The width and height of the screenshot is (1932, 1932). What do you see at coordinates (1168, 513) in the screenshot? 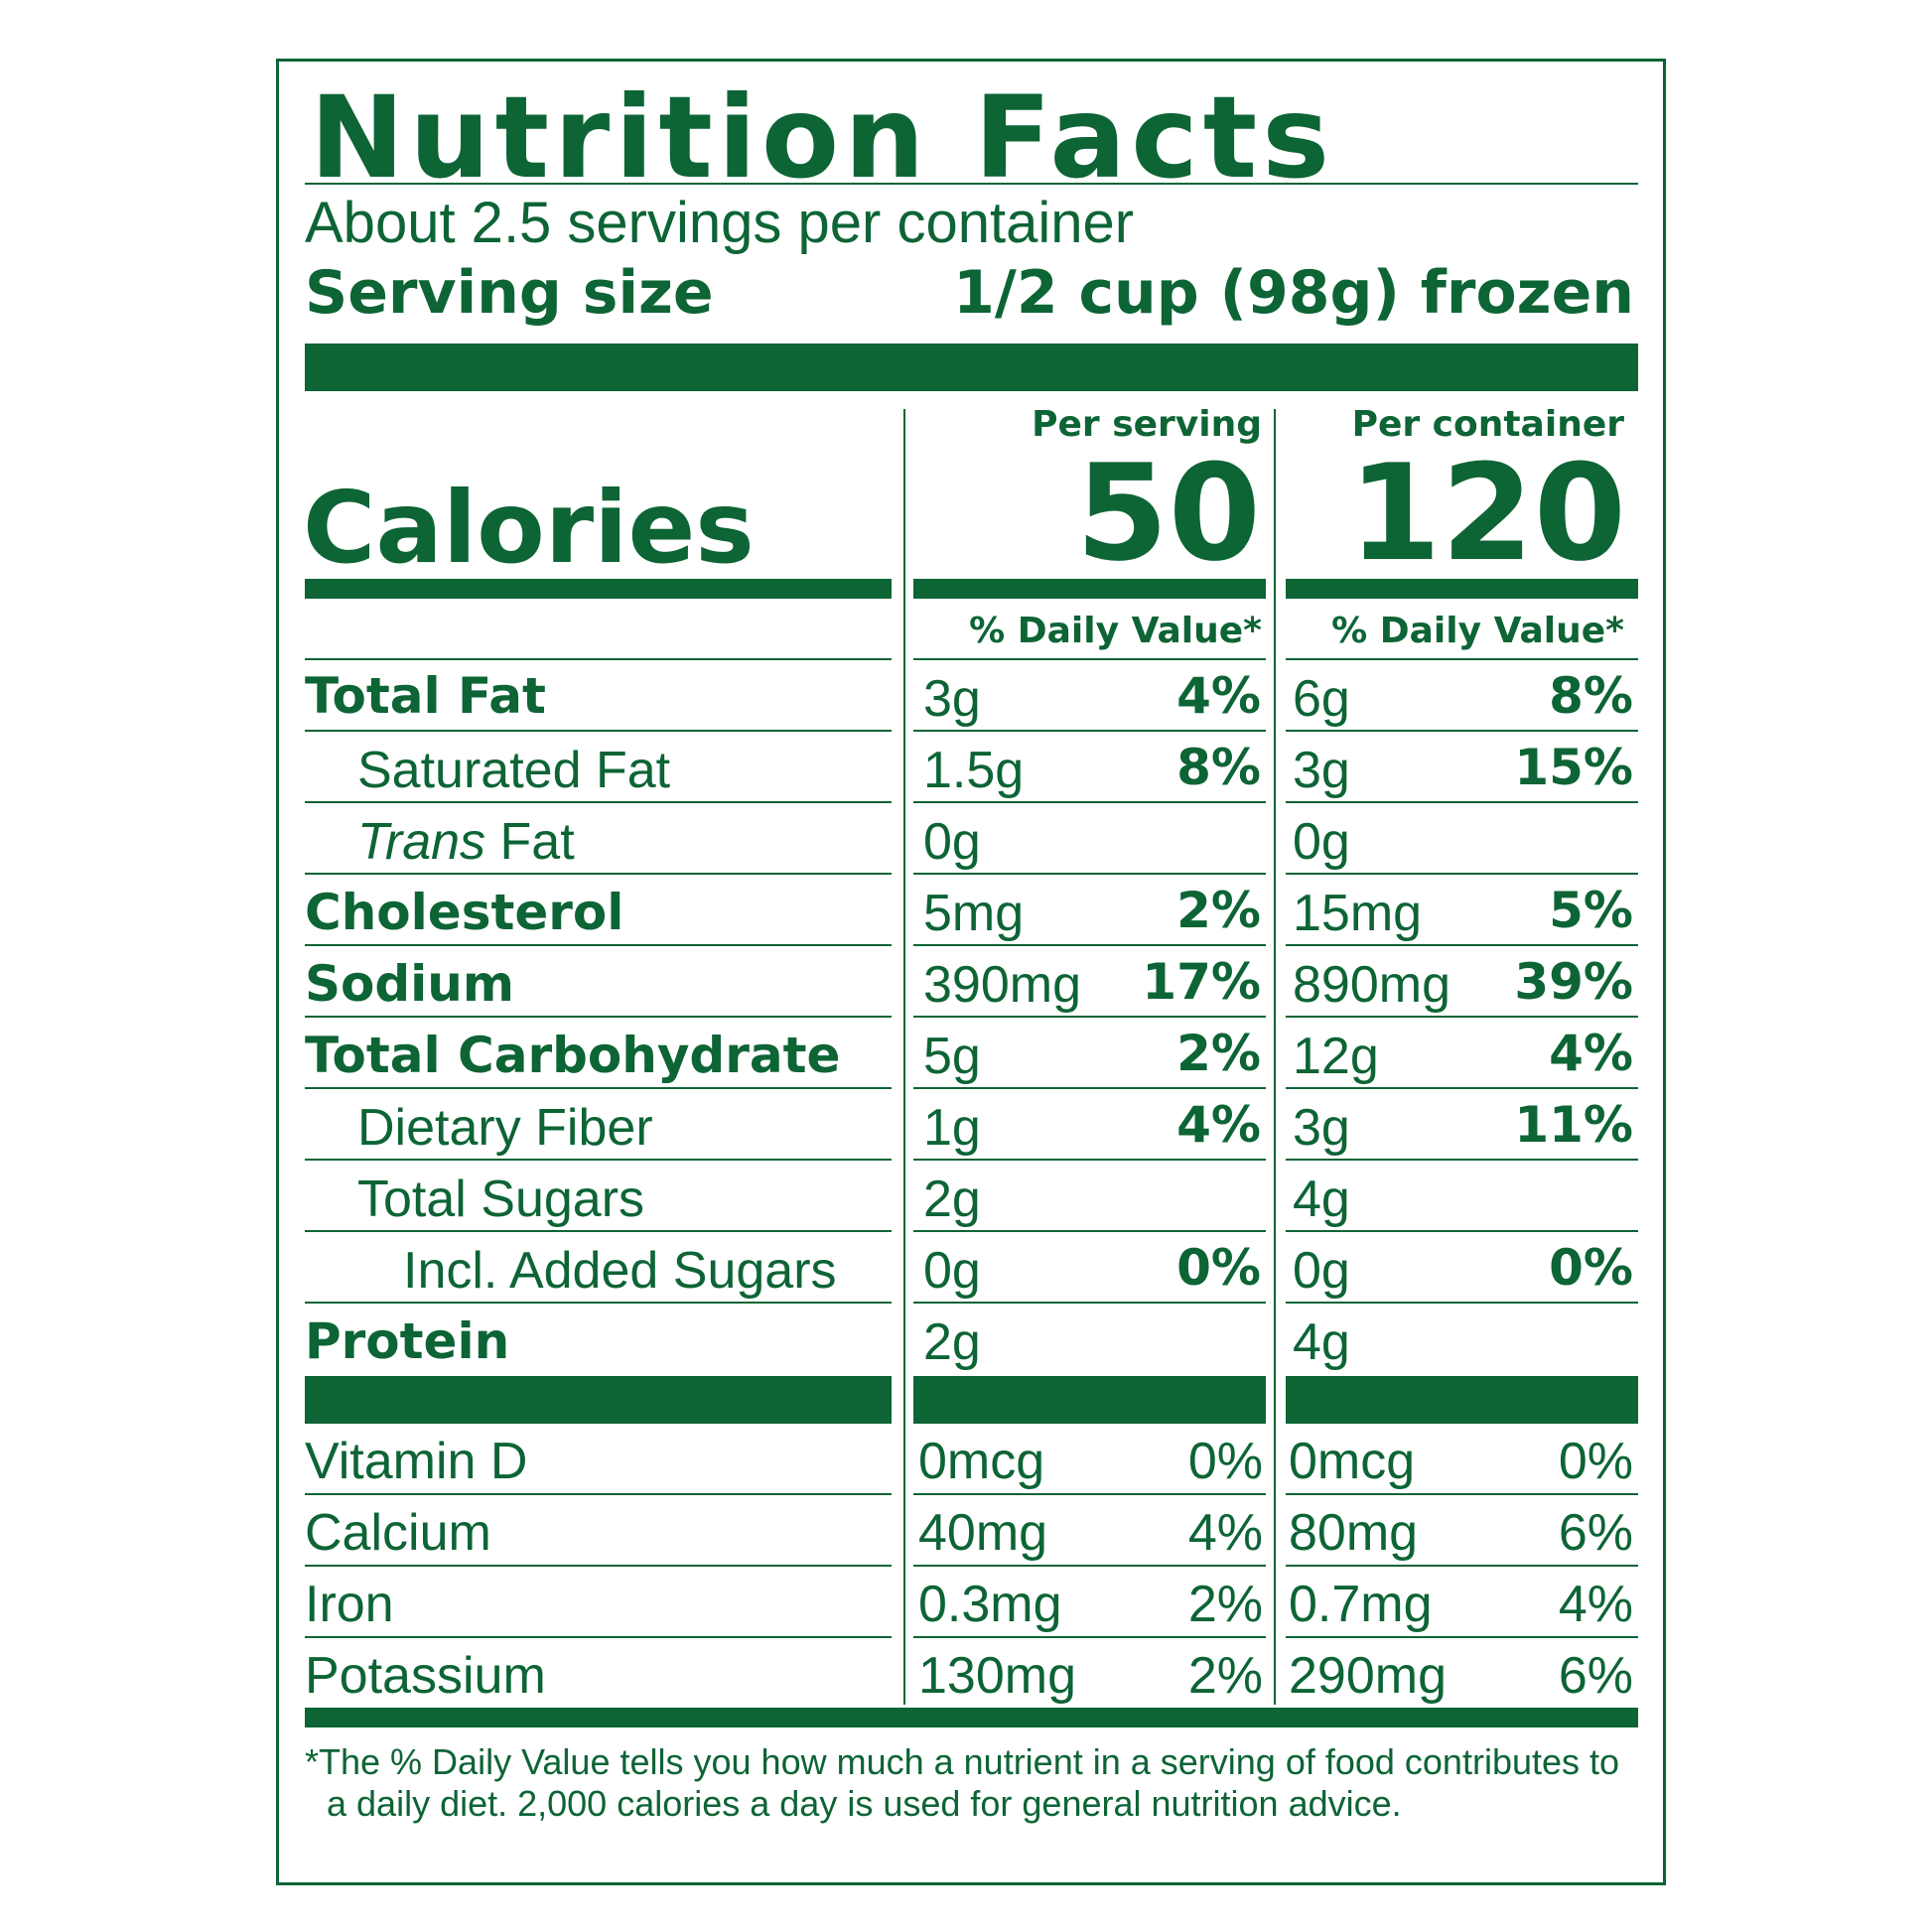
I see `calories-per-serving: 50` at bounding box center [1168, 513].